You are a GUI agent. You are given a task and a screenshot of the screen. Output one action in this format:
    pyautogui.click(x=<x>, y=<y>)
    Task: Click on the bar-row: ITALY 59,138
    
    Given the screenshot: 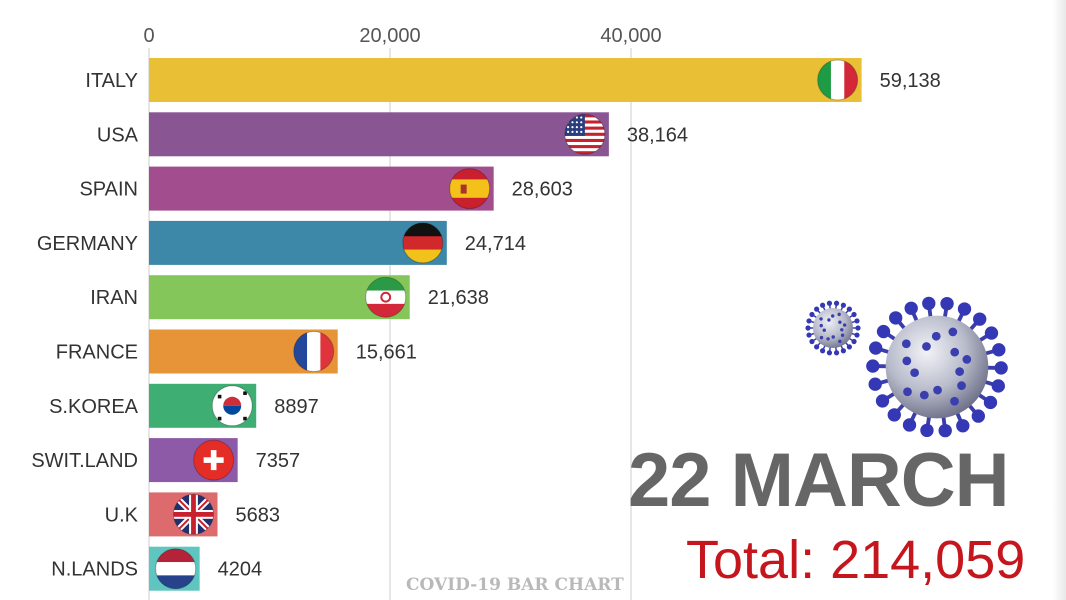 What is the action you would take?
    pyautogui.click(x=513, y=80)
    